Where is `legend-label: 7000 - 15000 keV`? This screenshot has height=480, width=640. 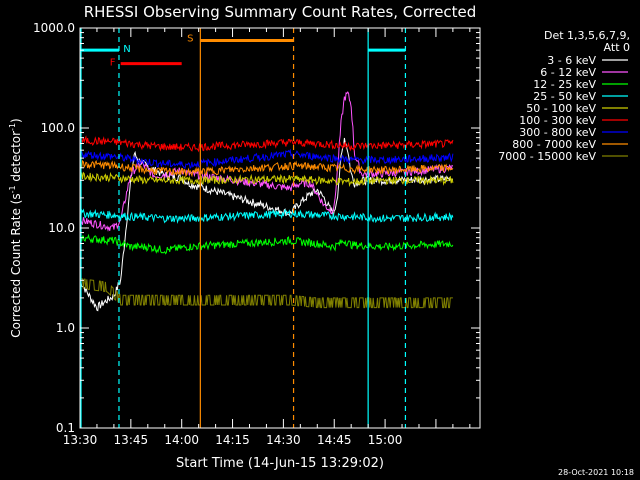 legend-label: 7000 - 15000 keV is located at coordinates (547, 156).